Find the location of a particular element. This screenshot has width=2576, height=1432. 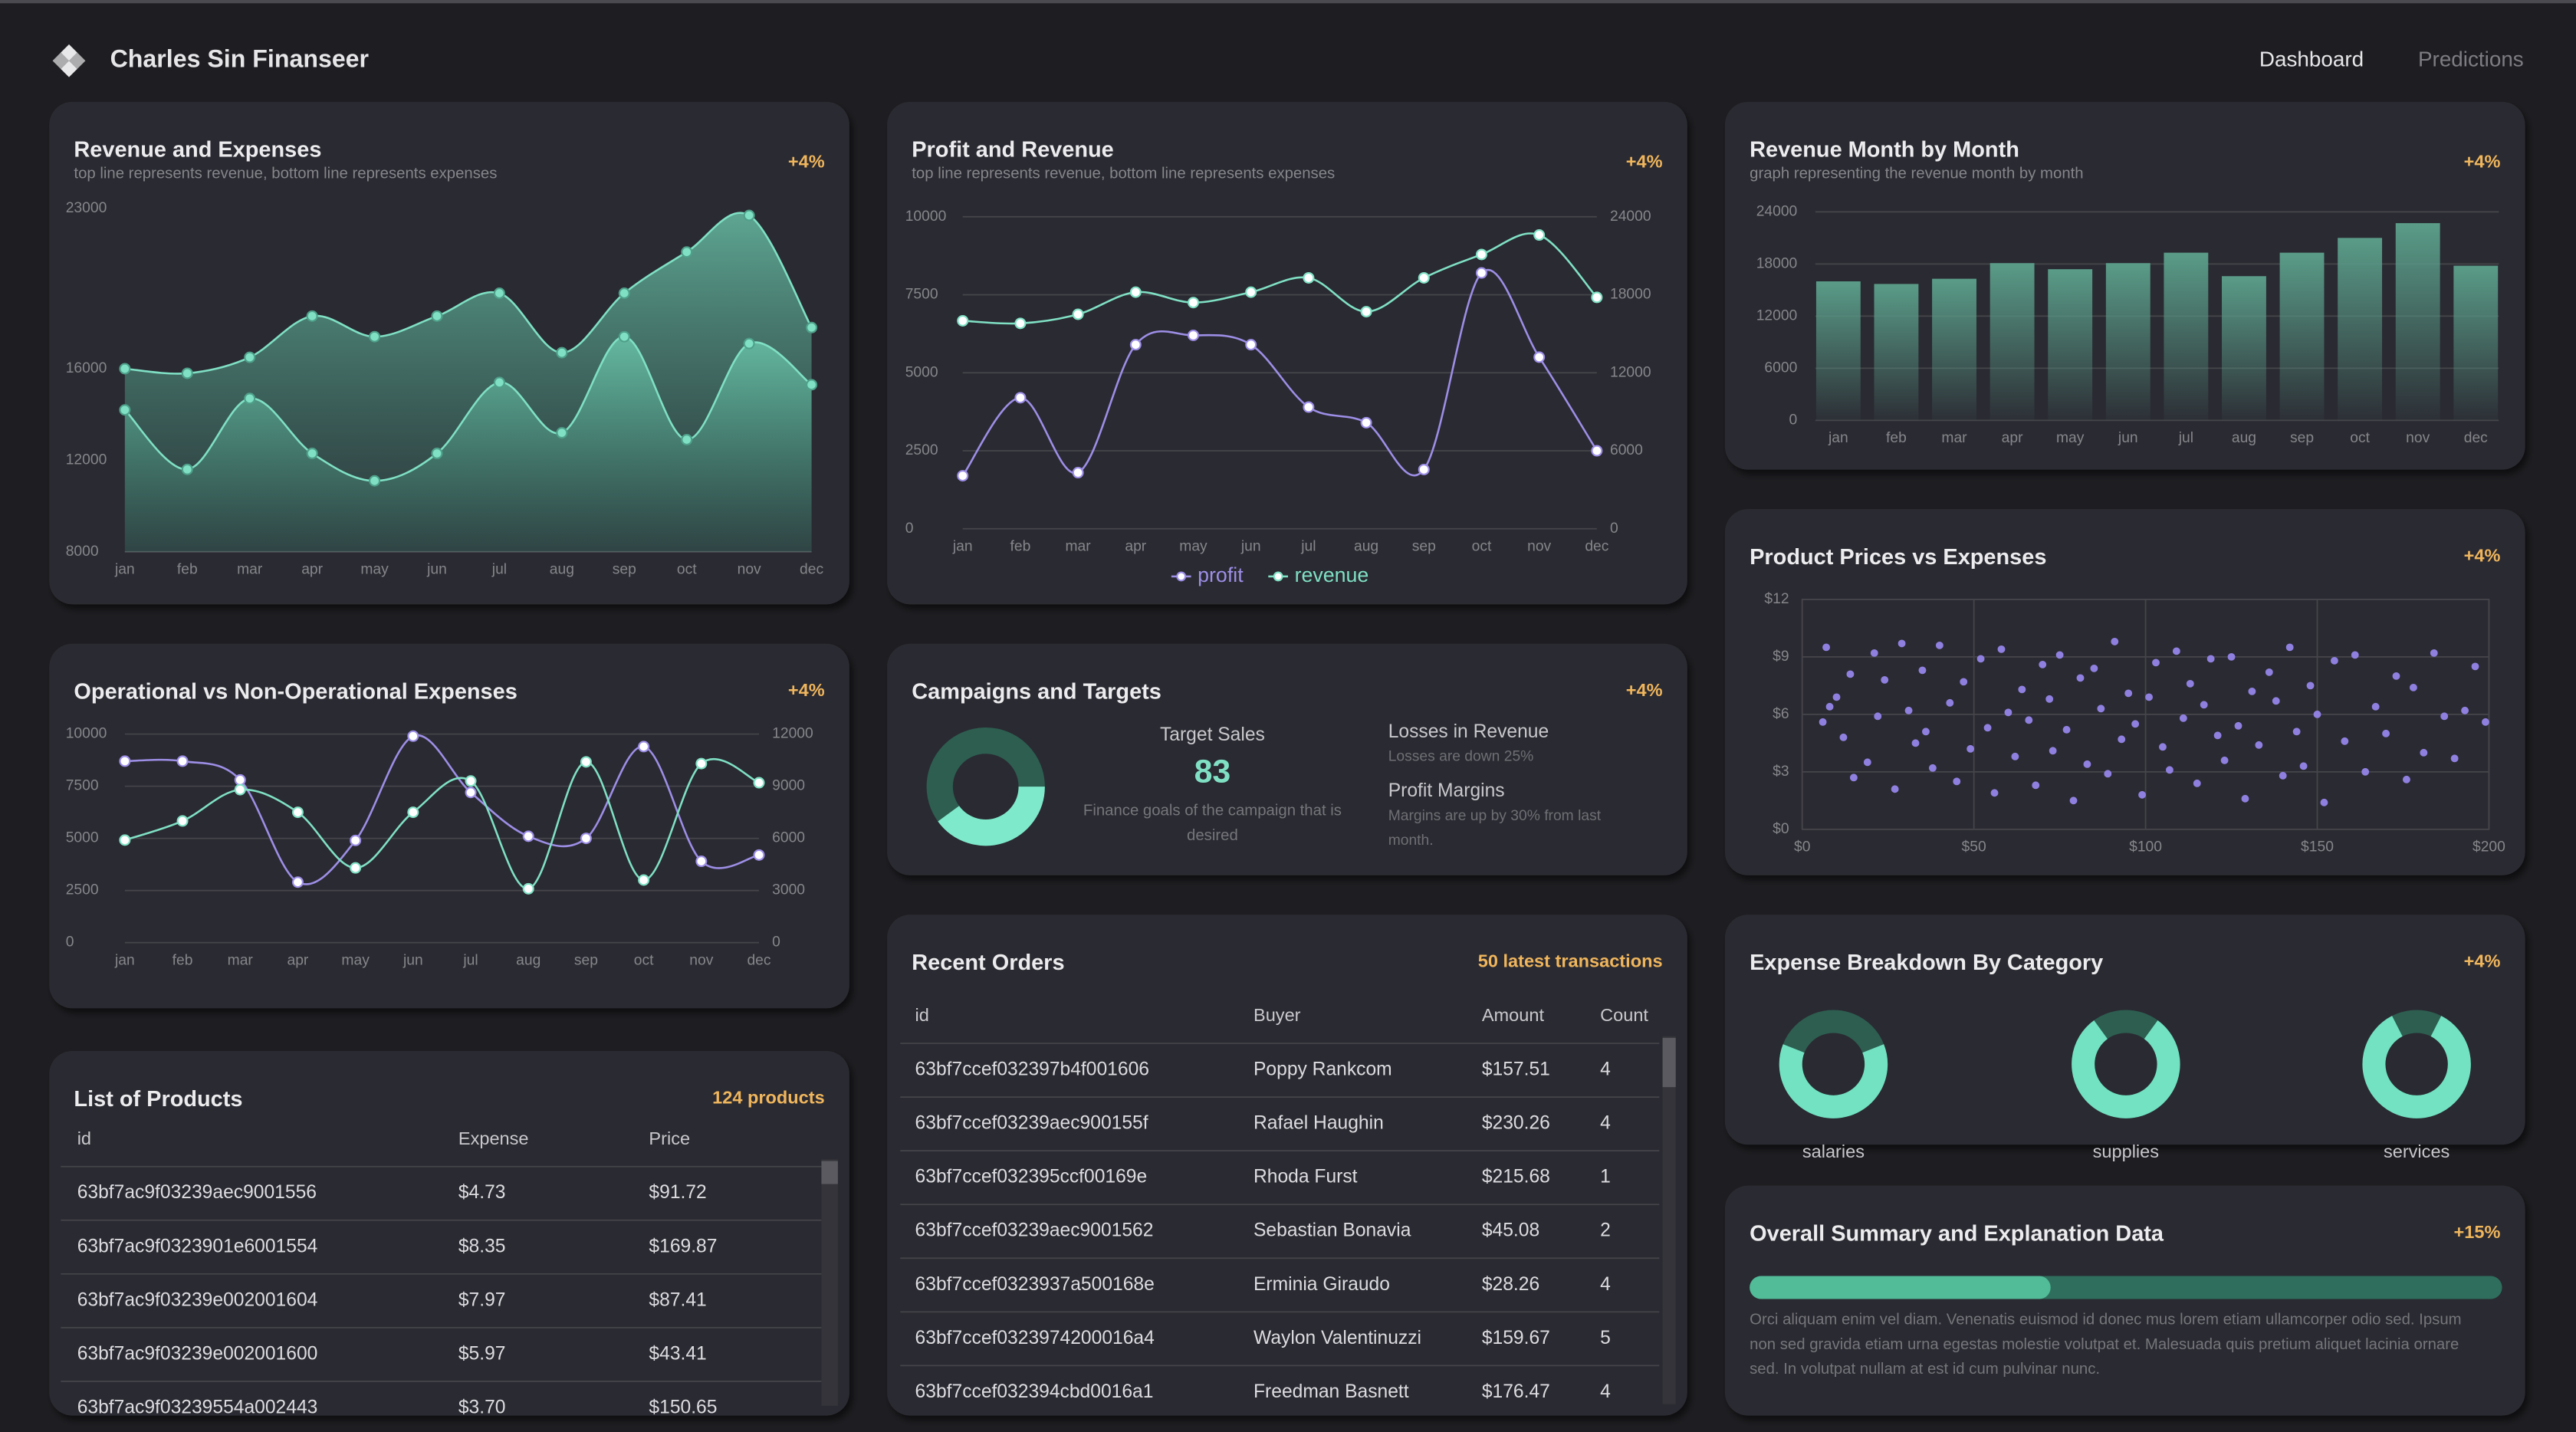

table-cell: 1 is located at coordinates (1605, 1177).